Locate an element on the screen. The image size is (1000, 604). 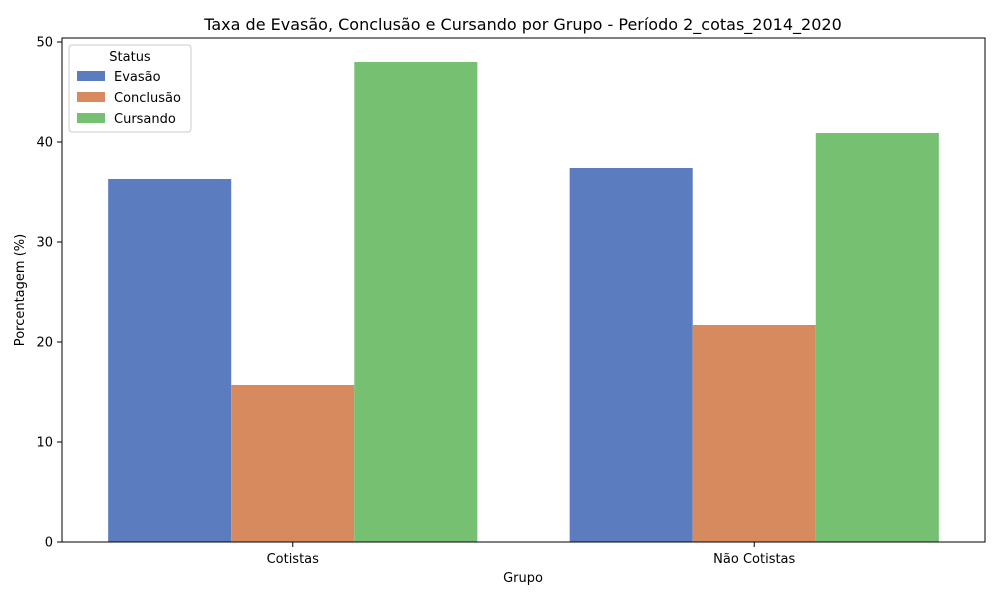
legend-box is located at coordinates (130, 88).